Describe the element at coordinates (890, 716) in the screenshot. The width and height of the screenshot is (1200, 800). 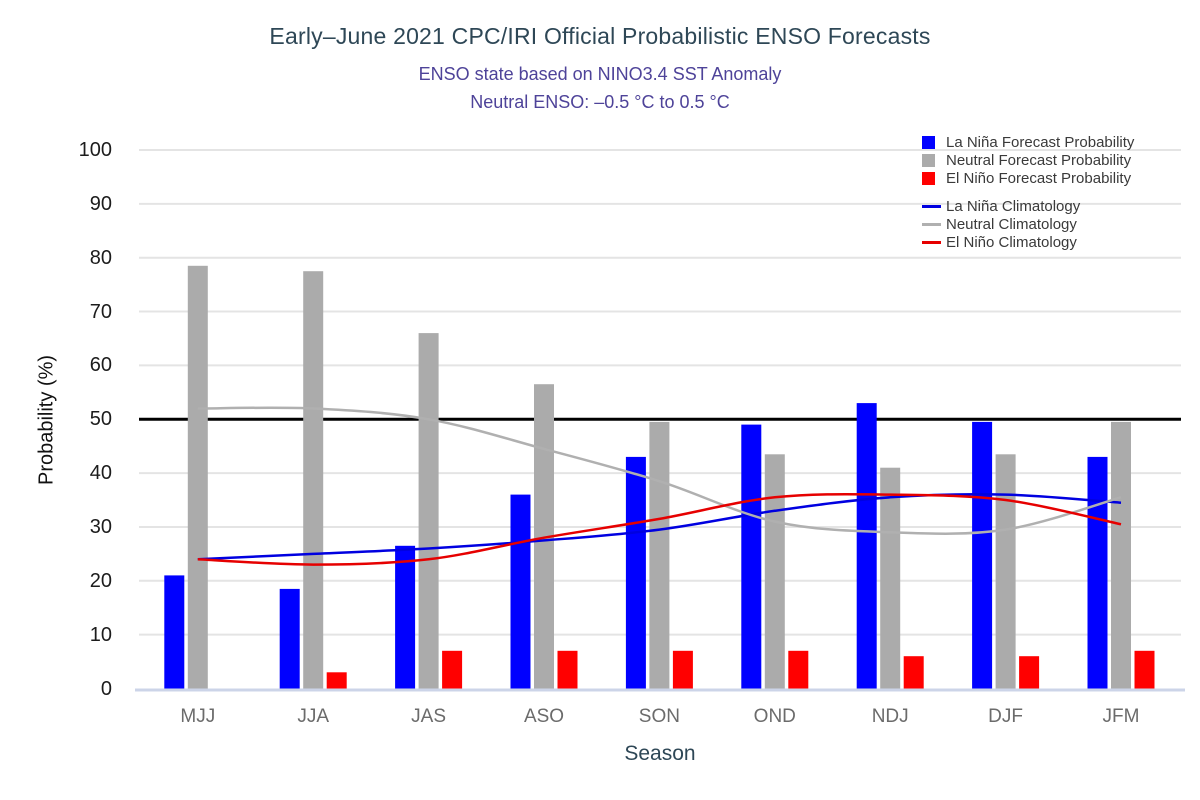
I see `x-tick-label-ndj: NDJ` at that location.